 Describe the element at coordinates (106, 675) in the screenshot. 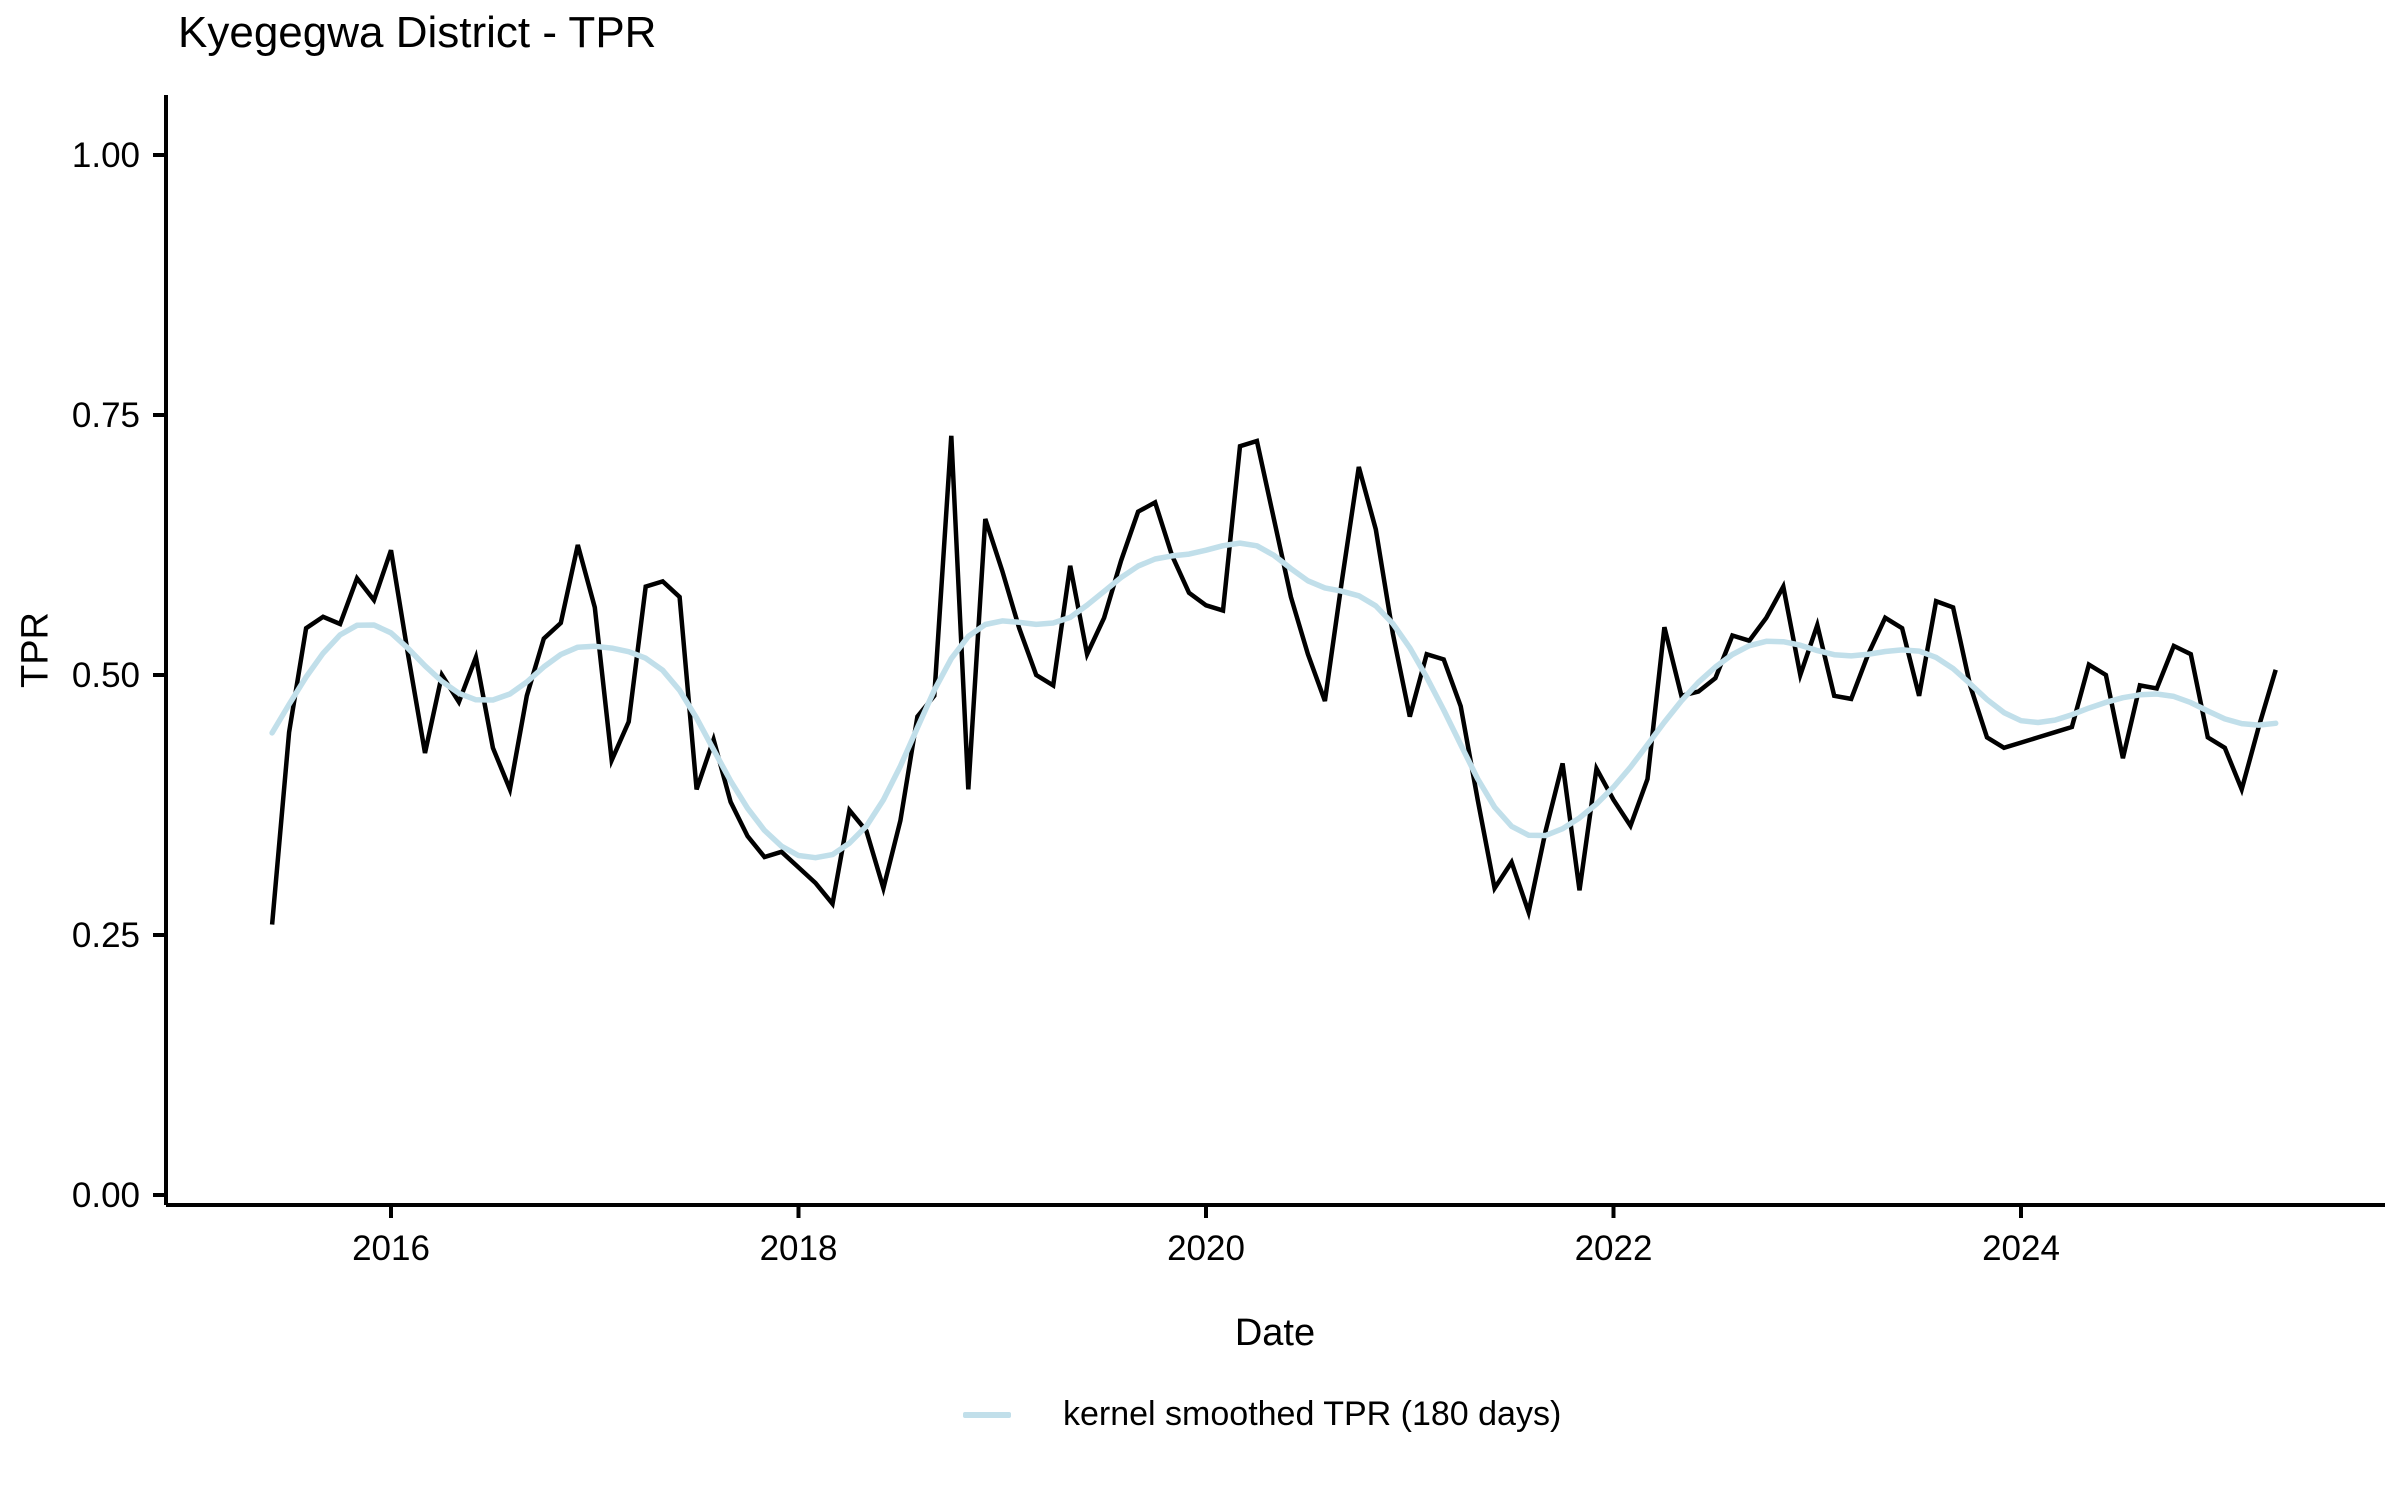

I see `y-tick-label: 0.50` at that location.